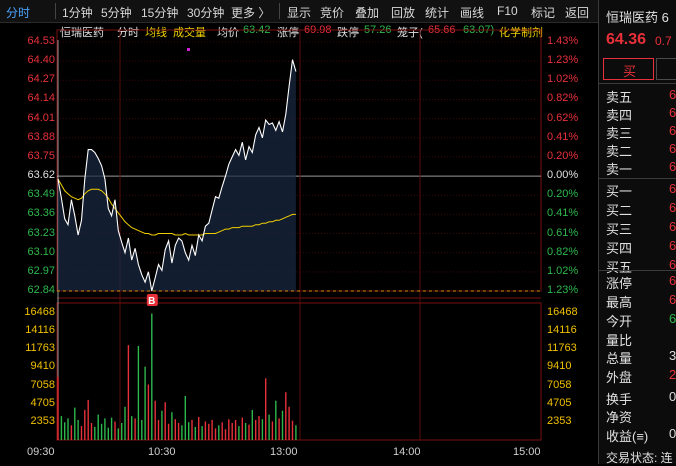 The image size is (676, 466). Describe the element at coordinates (332, 13) in the screenshot. I see `tab-auction: 竞价` at that location.